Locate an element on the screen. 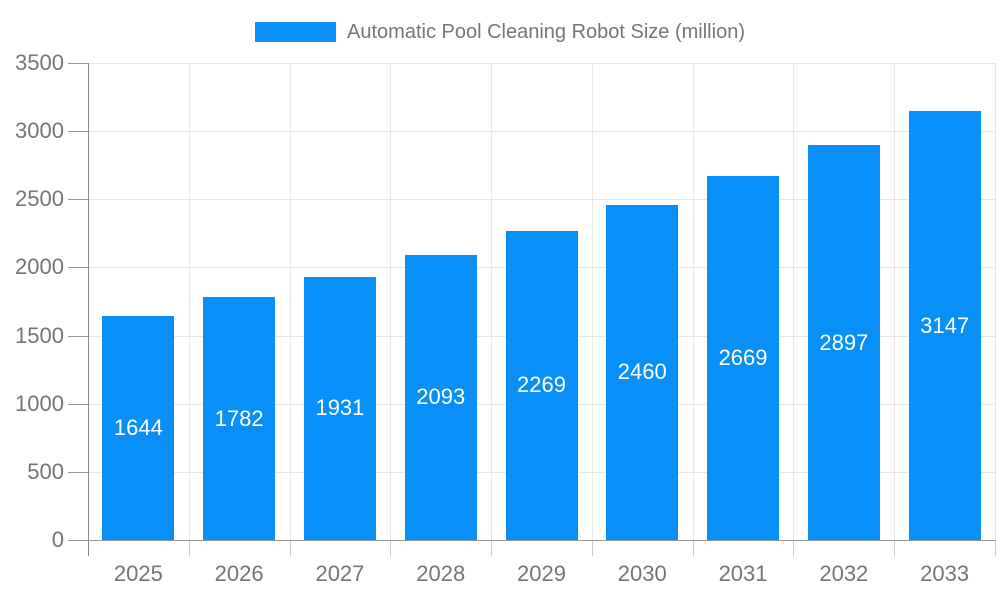 The width and height of the screenshot is (1000, 600). bar-value-label: 1644 is located at coordinates (138, 427).